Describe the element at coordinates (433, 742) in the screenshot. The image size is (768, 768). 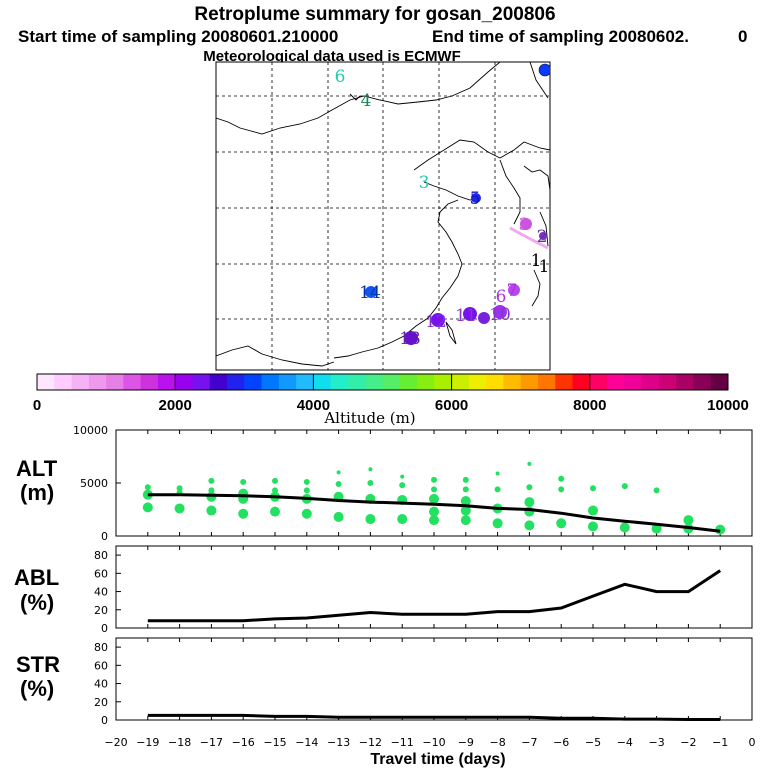
I see `x-tick-label: −10` at that location.